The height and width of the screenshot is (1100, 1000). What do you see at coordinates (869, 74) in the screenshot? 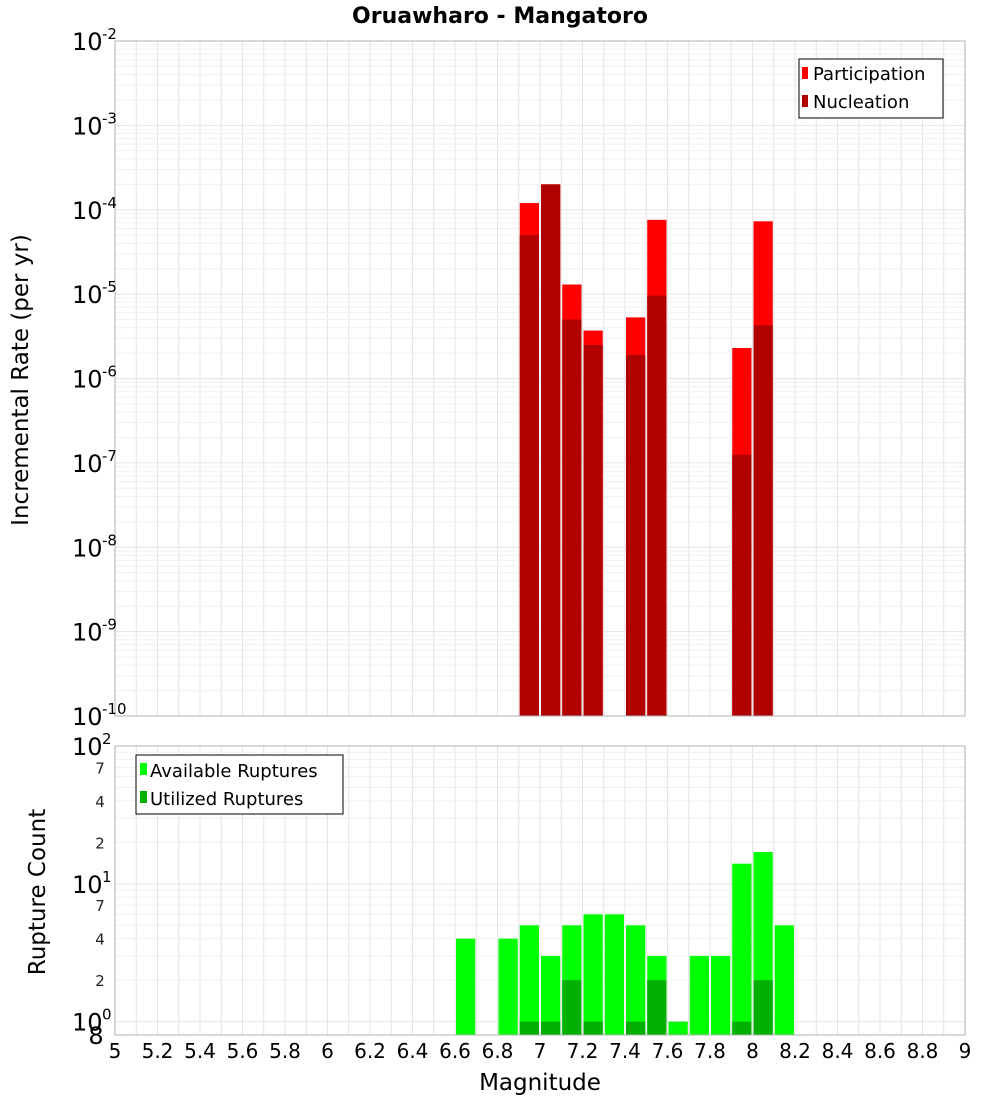
I see `legend-label-participation: Participation` at bounding box center [869, 74].